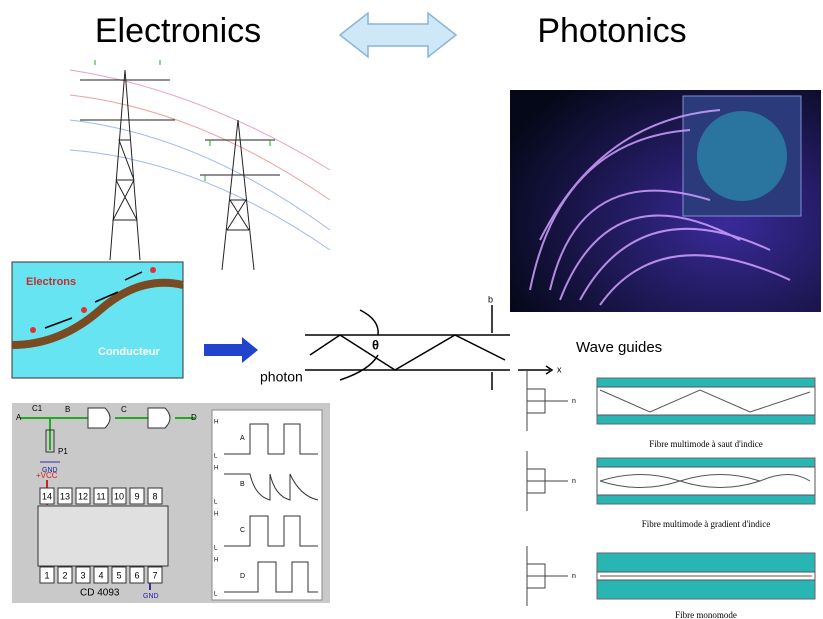  What do you see at coordinates (51, 282) in the screenshot?
I see `electrons-label: Electrons` at bounding box center [51, 282].